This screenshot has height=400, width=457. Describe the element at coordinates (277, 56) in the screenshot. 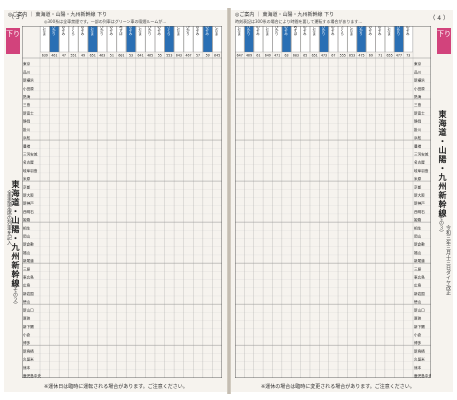

I see `train-number-label: 471` at that location.